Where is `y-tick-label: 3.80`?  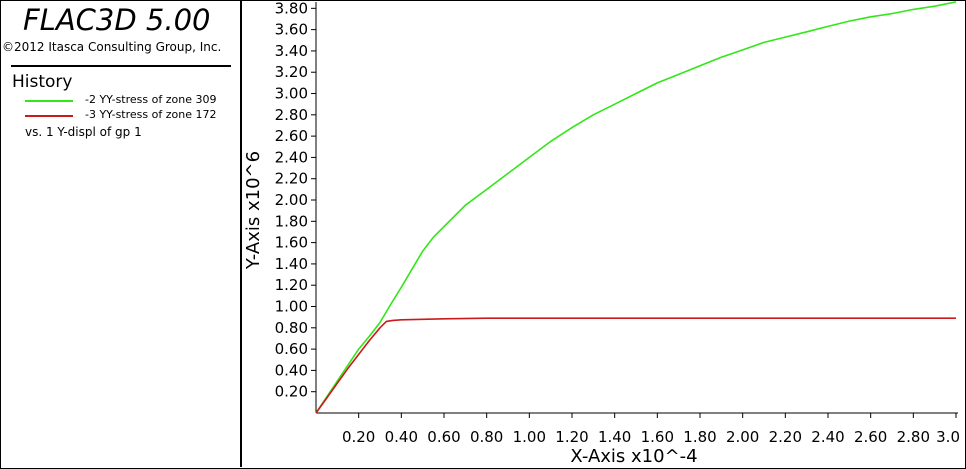
y-tick-label: 3.80 is located at coordinates (291, 8).